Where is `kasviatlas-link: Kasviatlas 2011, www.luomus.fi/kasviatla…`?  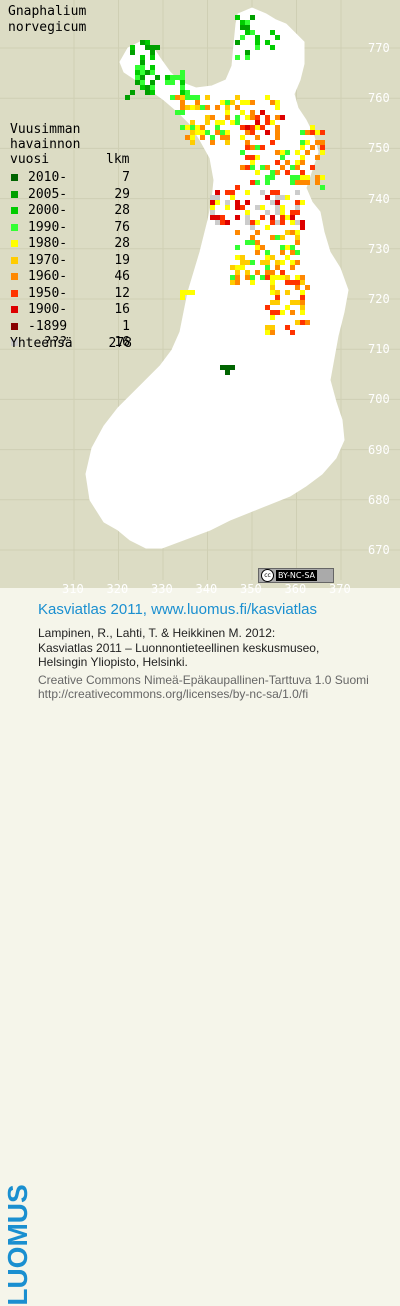
kasviatlas-link: Kasviatlas 2011, www.luomus.fi/kasviatla… is located at coordinates (178, 609).